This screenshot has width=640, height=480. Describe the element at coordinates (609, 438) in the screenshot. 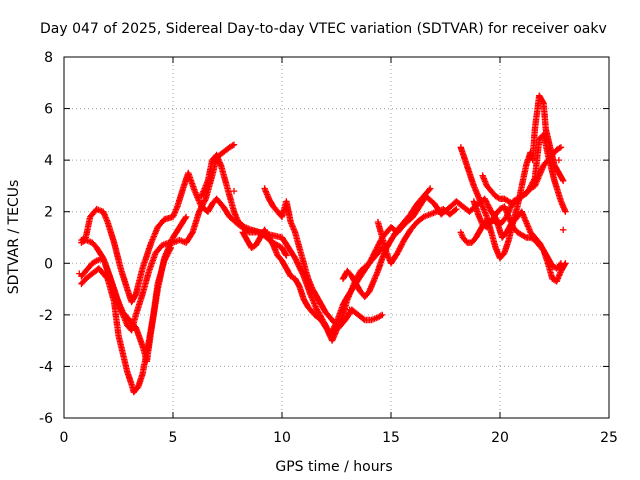

I see `x-tick-label: 25` at that location.